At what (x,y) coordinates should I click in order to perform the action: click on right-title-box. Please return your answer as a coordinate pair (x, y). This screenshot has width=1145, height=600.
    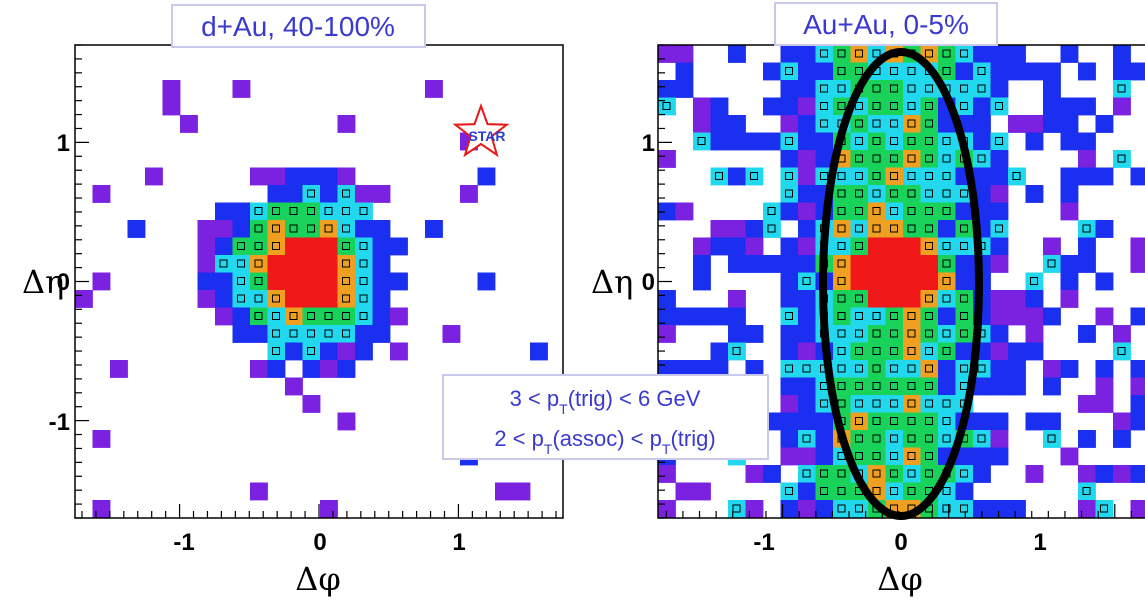
    Looking at the image, I should click on (886, 24).